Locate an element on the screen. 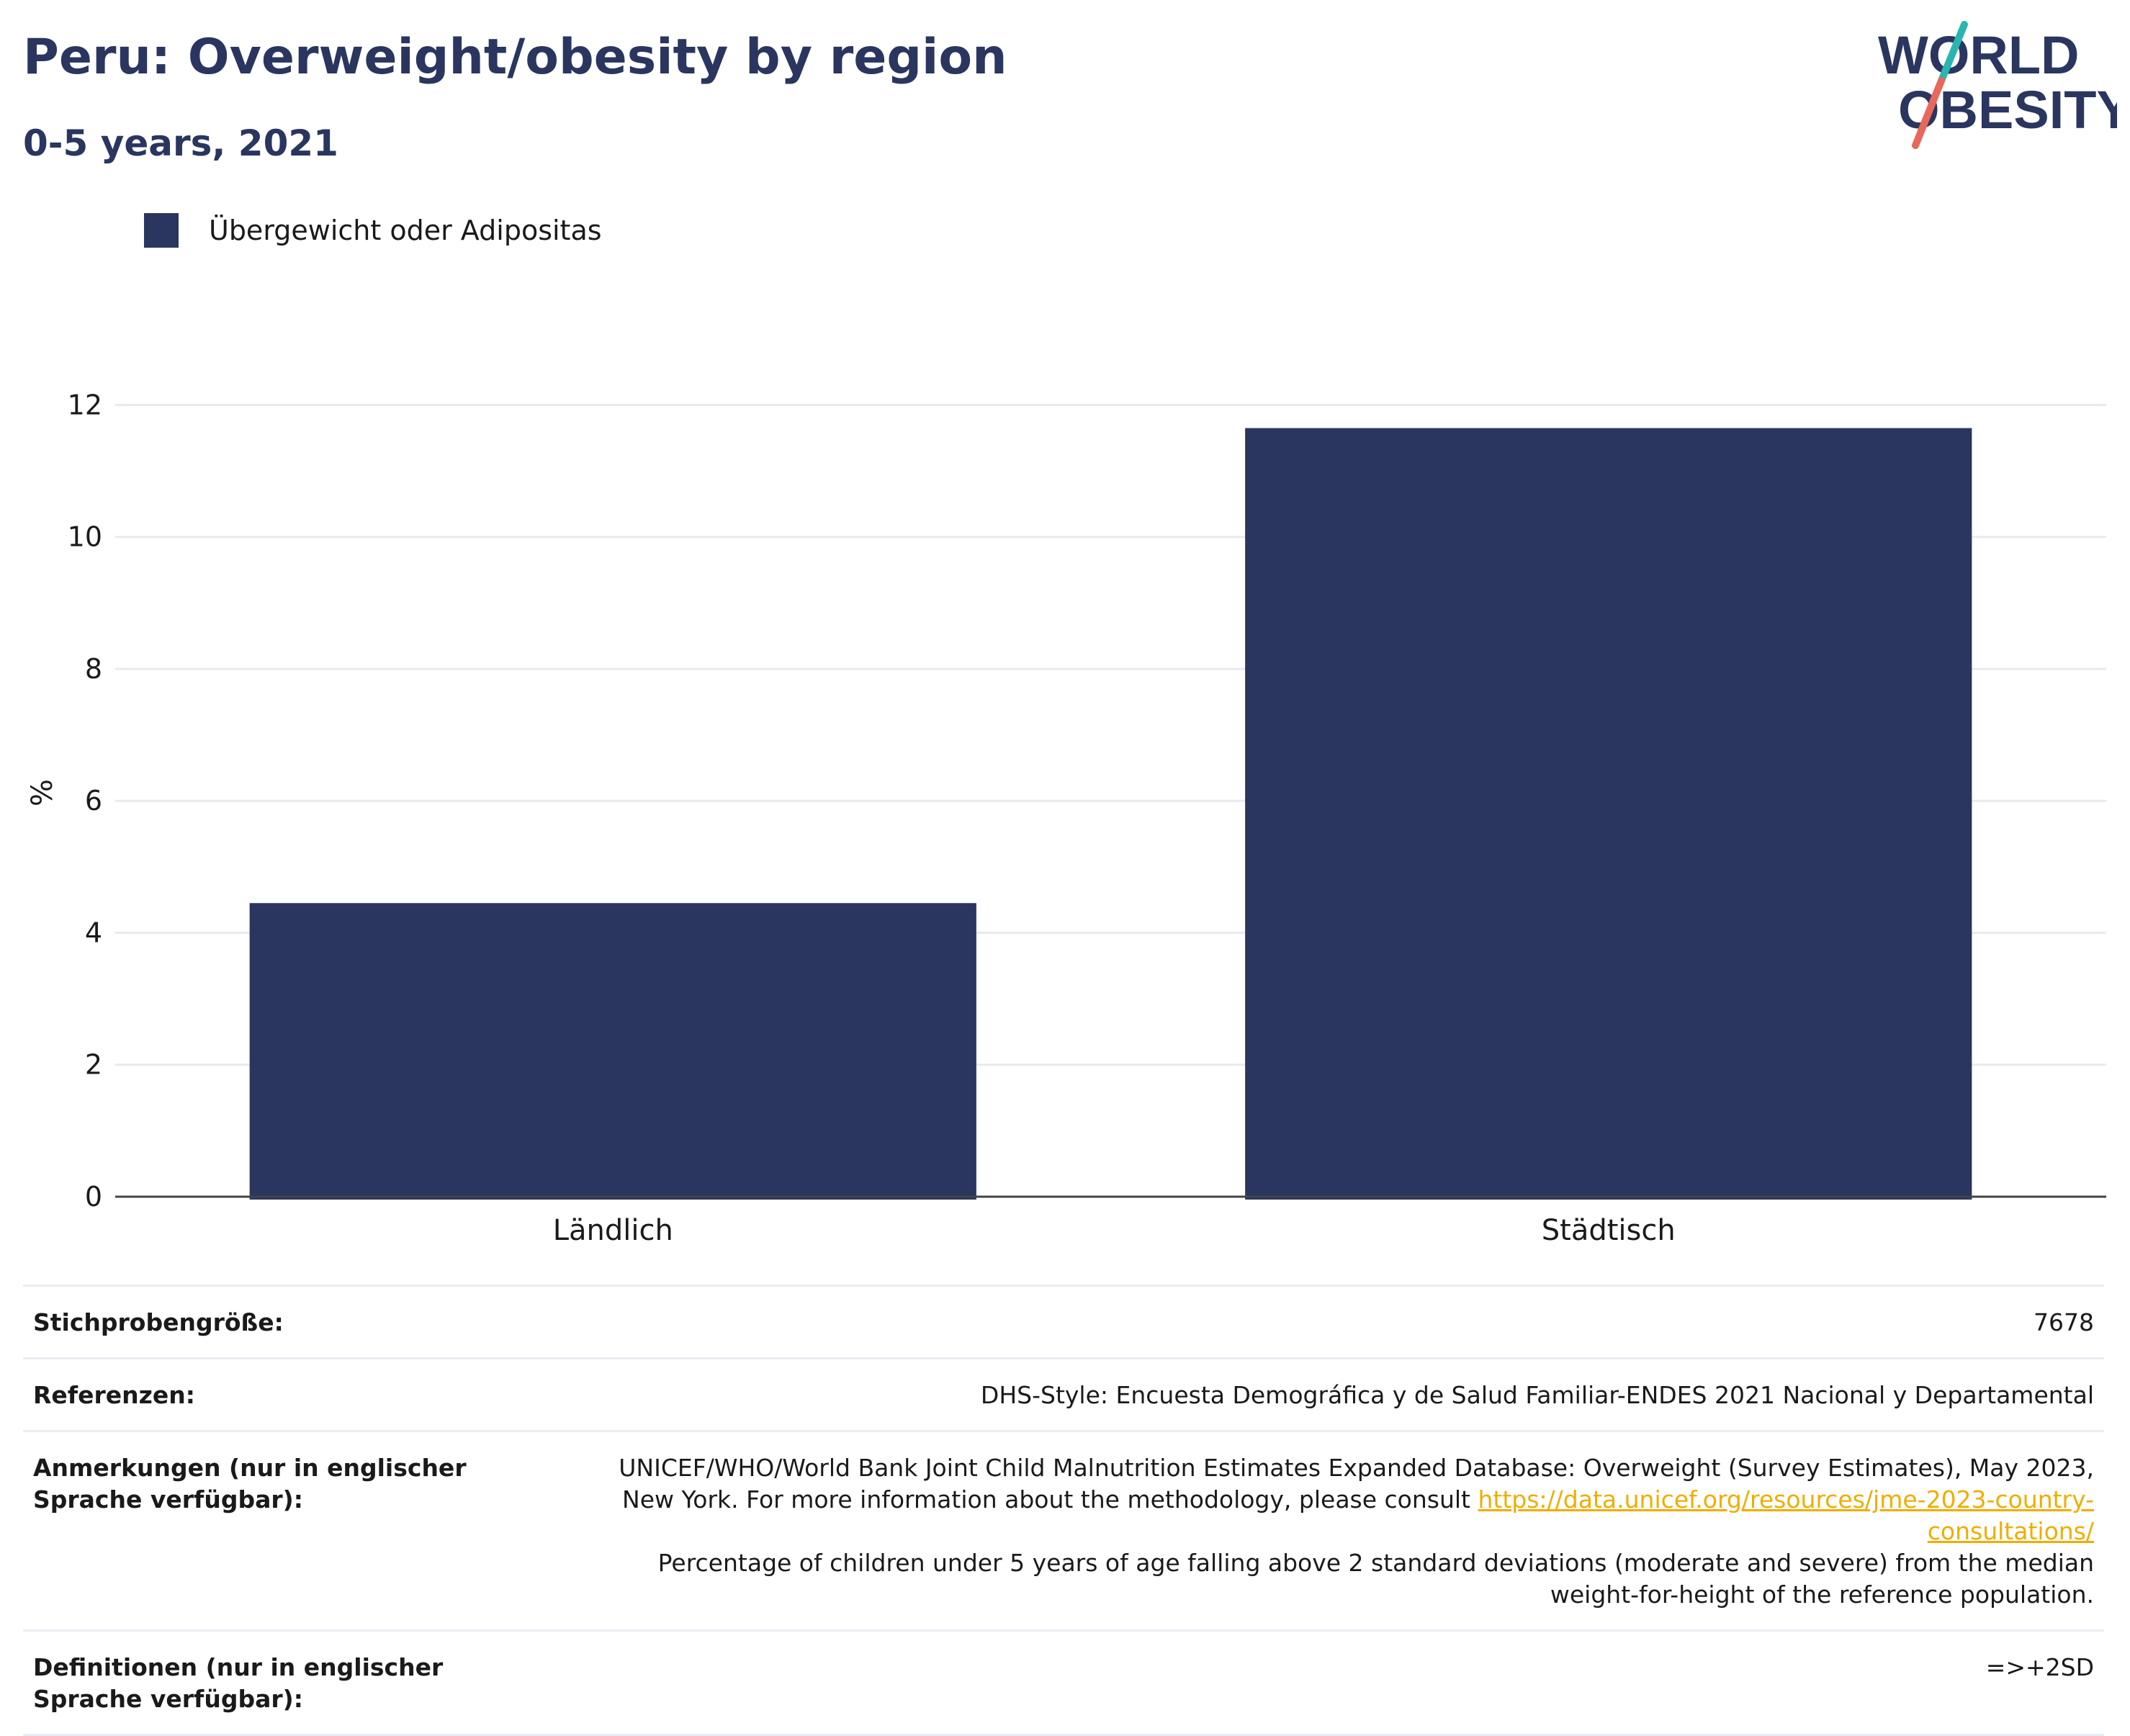 The width and height of the screenshot is (2130, 1736). references-label: Referenzen: is located at coordinates (114, 1395).